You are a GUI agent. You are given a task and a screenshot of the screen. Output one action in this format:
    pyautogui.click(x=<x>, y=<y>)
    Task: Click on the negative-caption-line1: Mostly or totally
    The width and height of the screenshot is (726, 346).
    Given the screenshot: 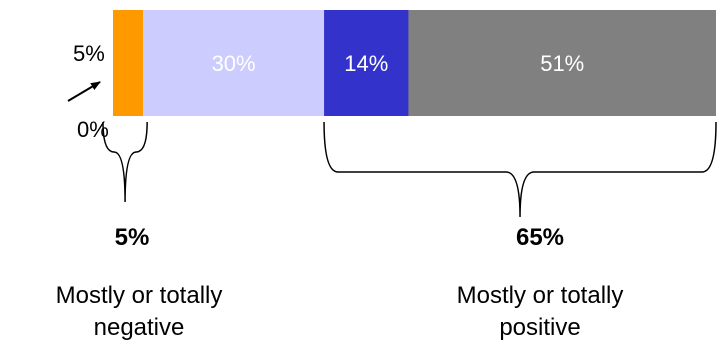 What is the action you would take?
    pyautogui.click(x=139, y=295)
    